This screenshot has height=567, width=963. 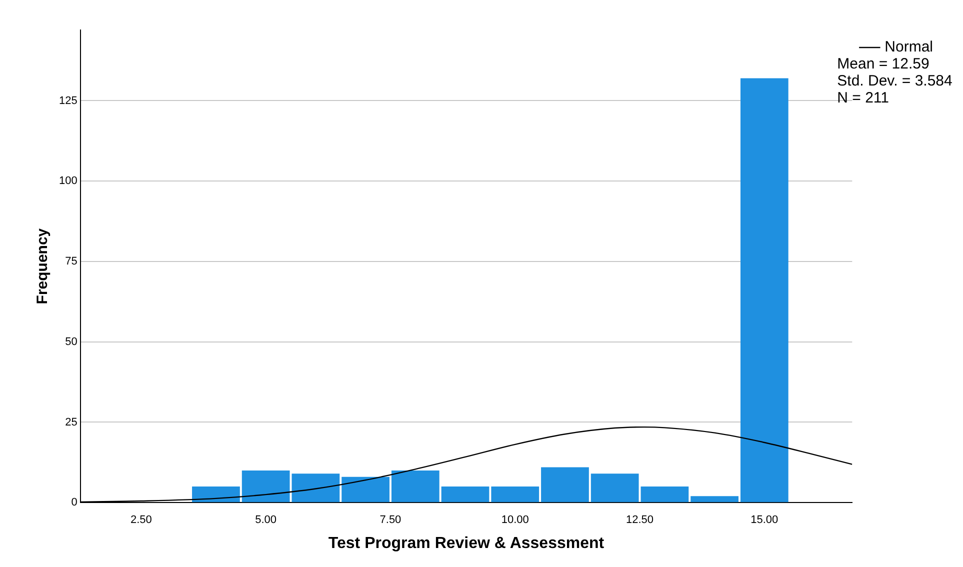 What do you see at coordinates (266, 520) in the screenshot?
I see `x-tick-label: 5.00` at bounding box center [266, 520].